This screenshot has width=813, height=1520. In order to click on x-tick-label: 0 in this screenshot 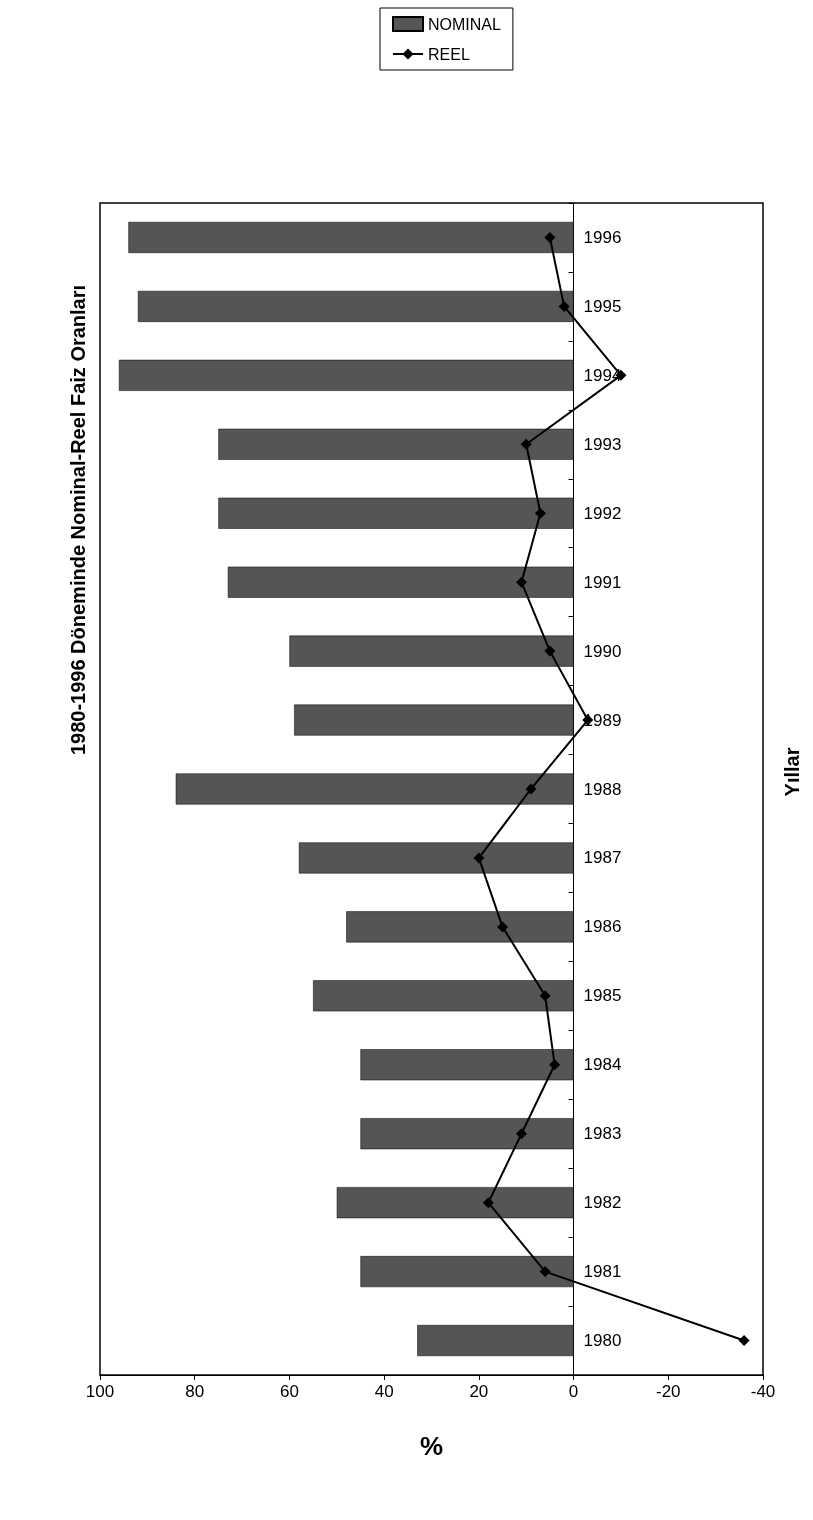, I will do `click(573, 1391)`.